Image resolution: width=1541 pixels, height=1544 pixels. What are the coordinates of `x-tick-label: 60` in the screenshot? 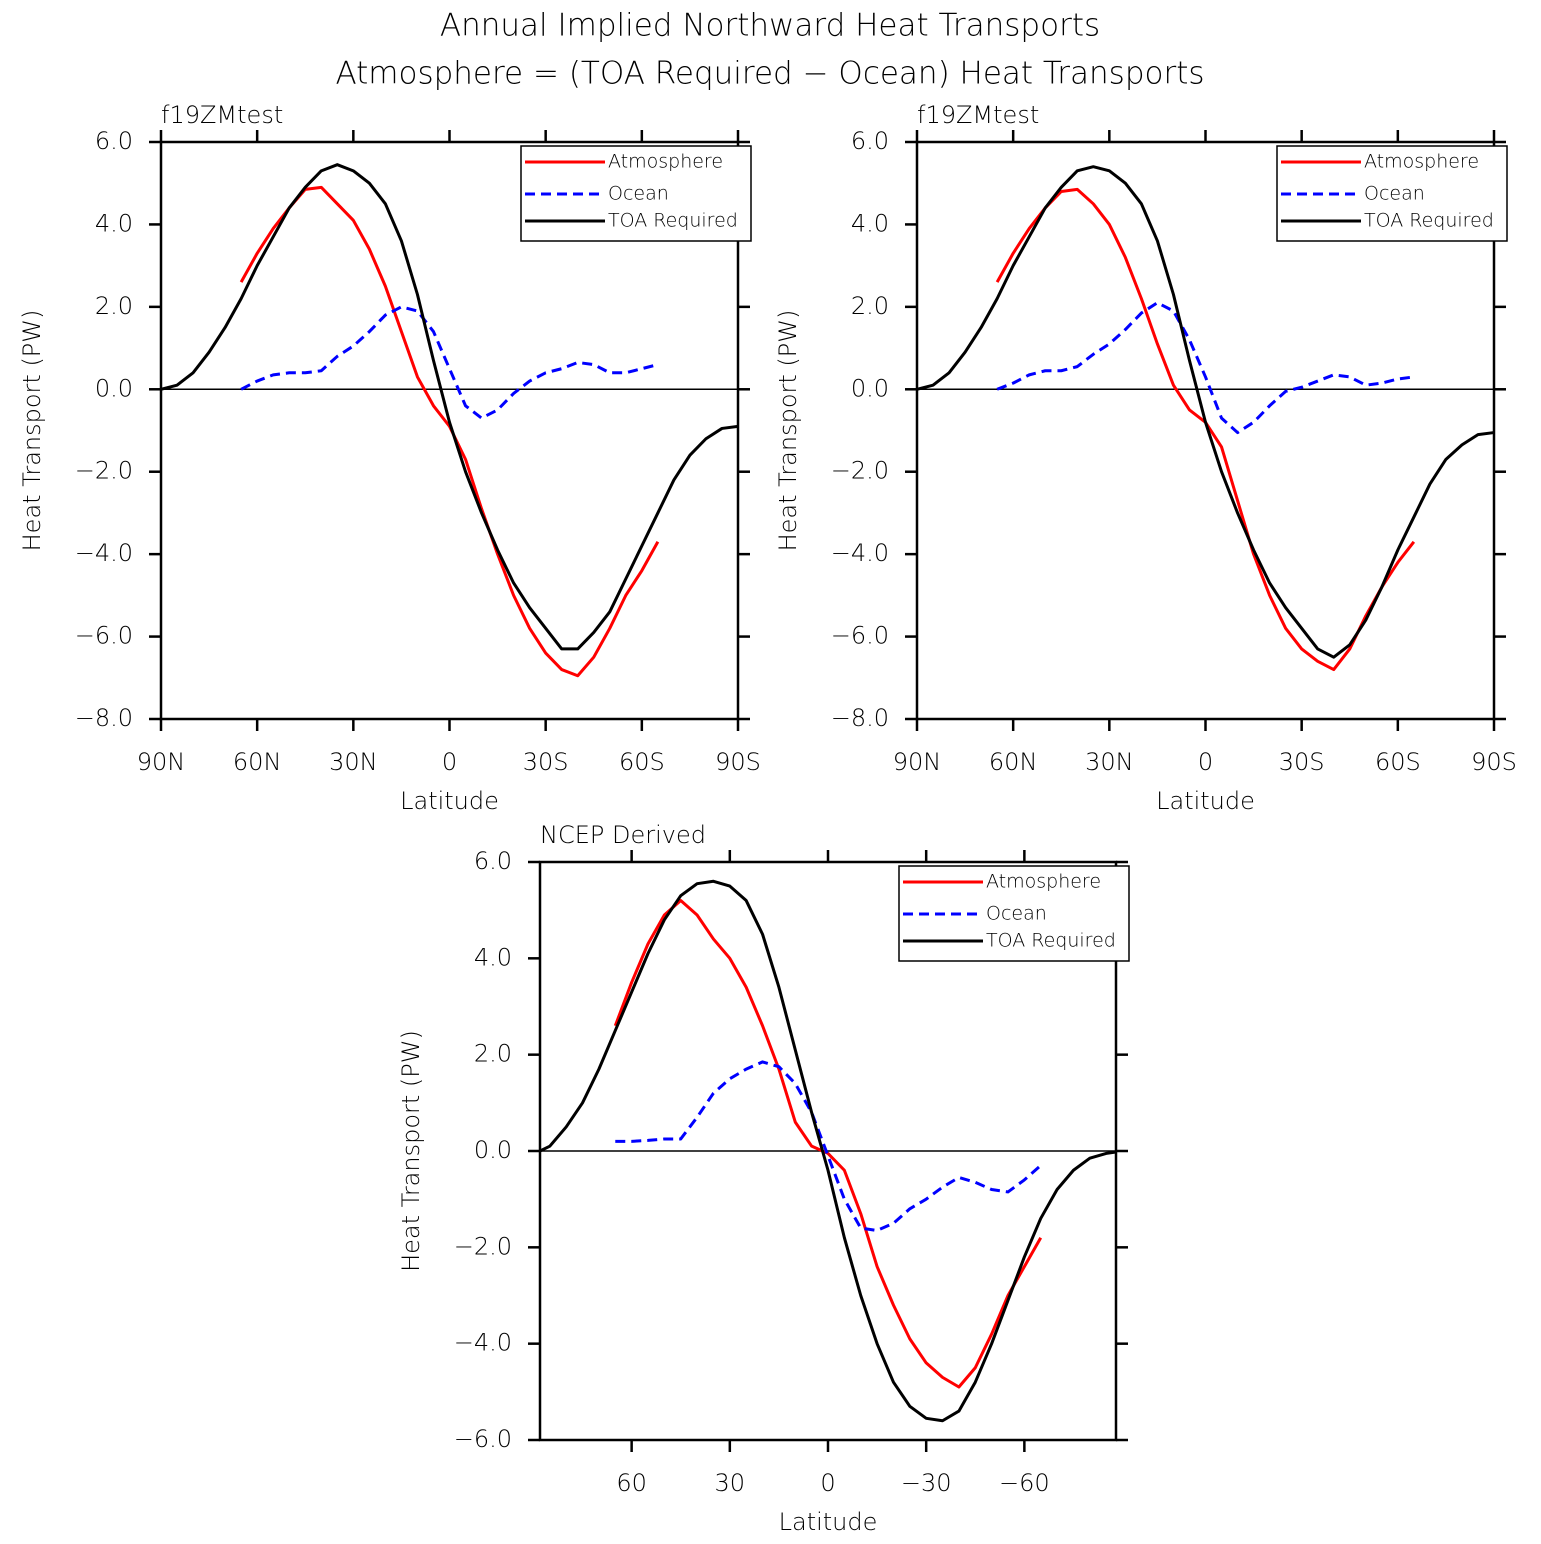 It's located at (631, 1483).